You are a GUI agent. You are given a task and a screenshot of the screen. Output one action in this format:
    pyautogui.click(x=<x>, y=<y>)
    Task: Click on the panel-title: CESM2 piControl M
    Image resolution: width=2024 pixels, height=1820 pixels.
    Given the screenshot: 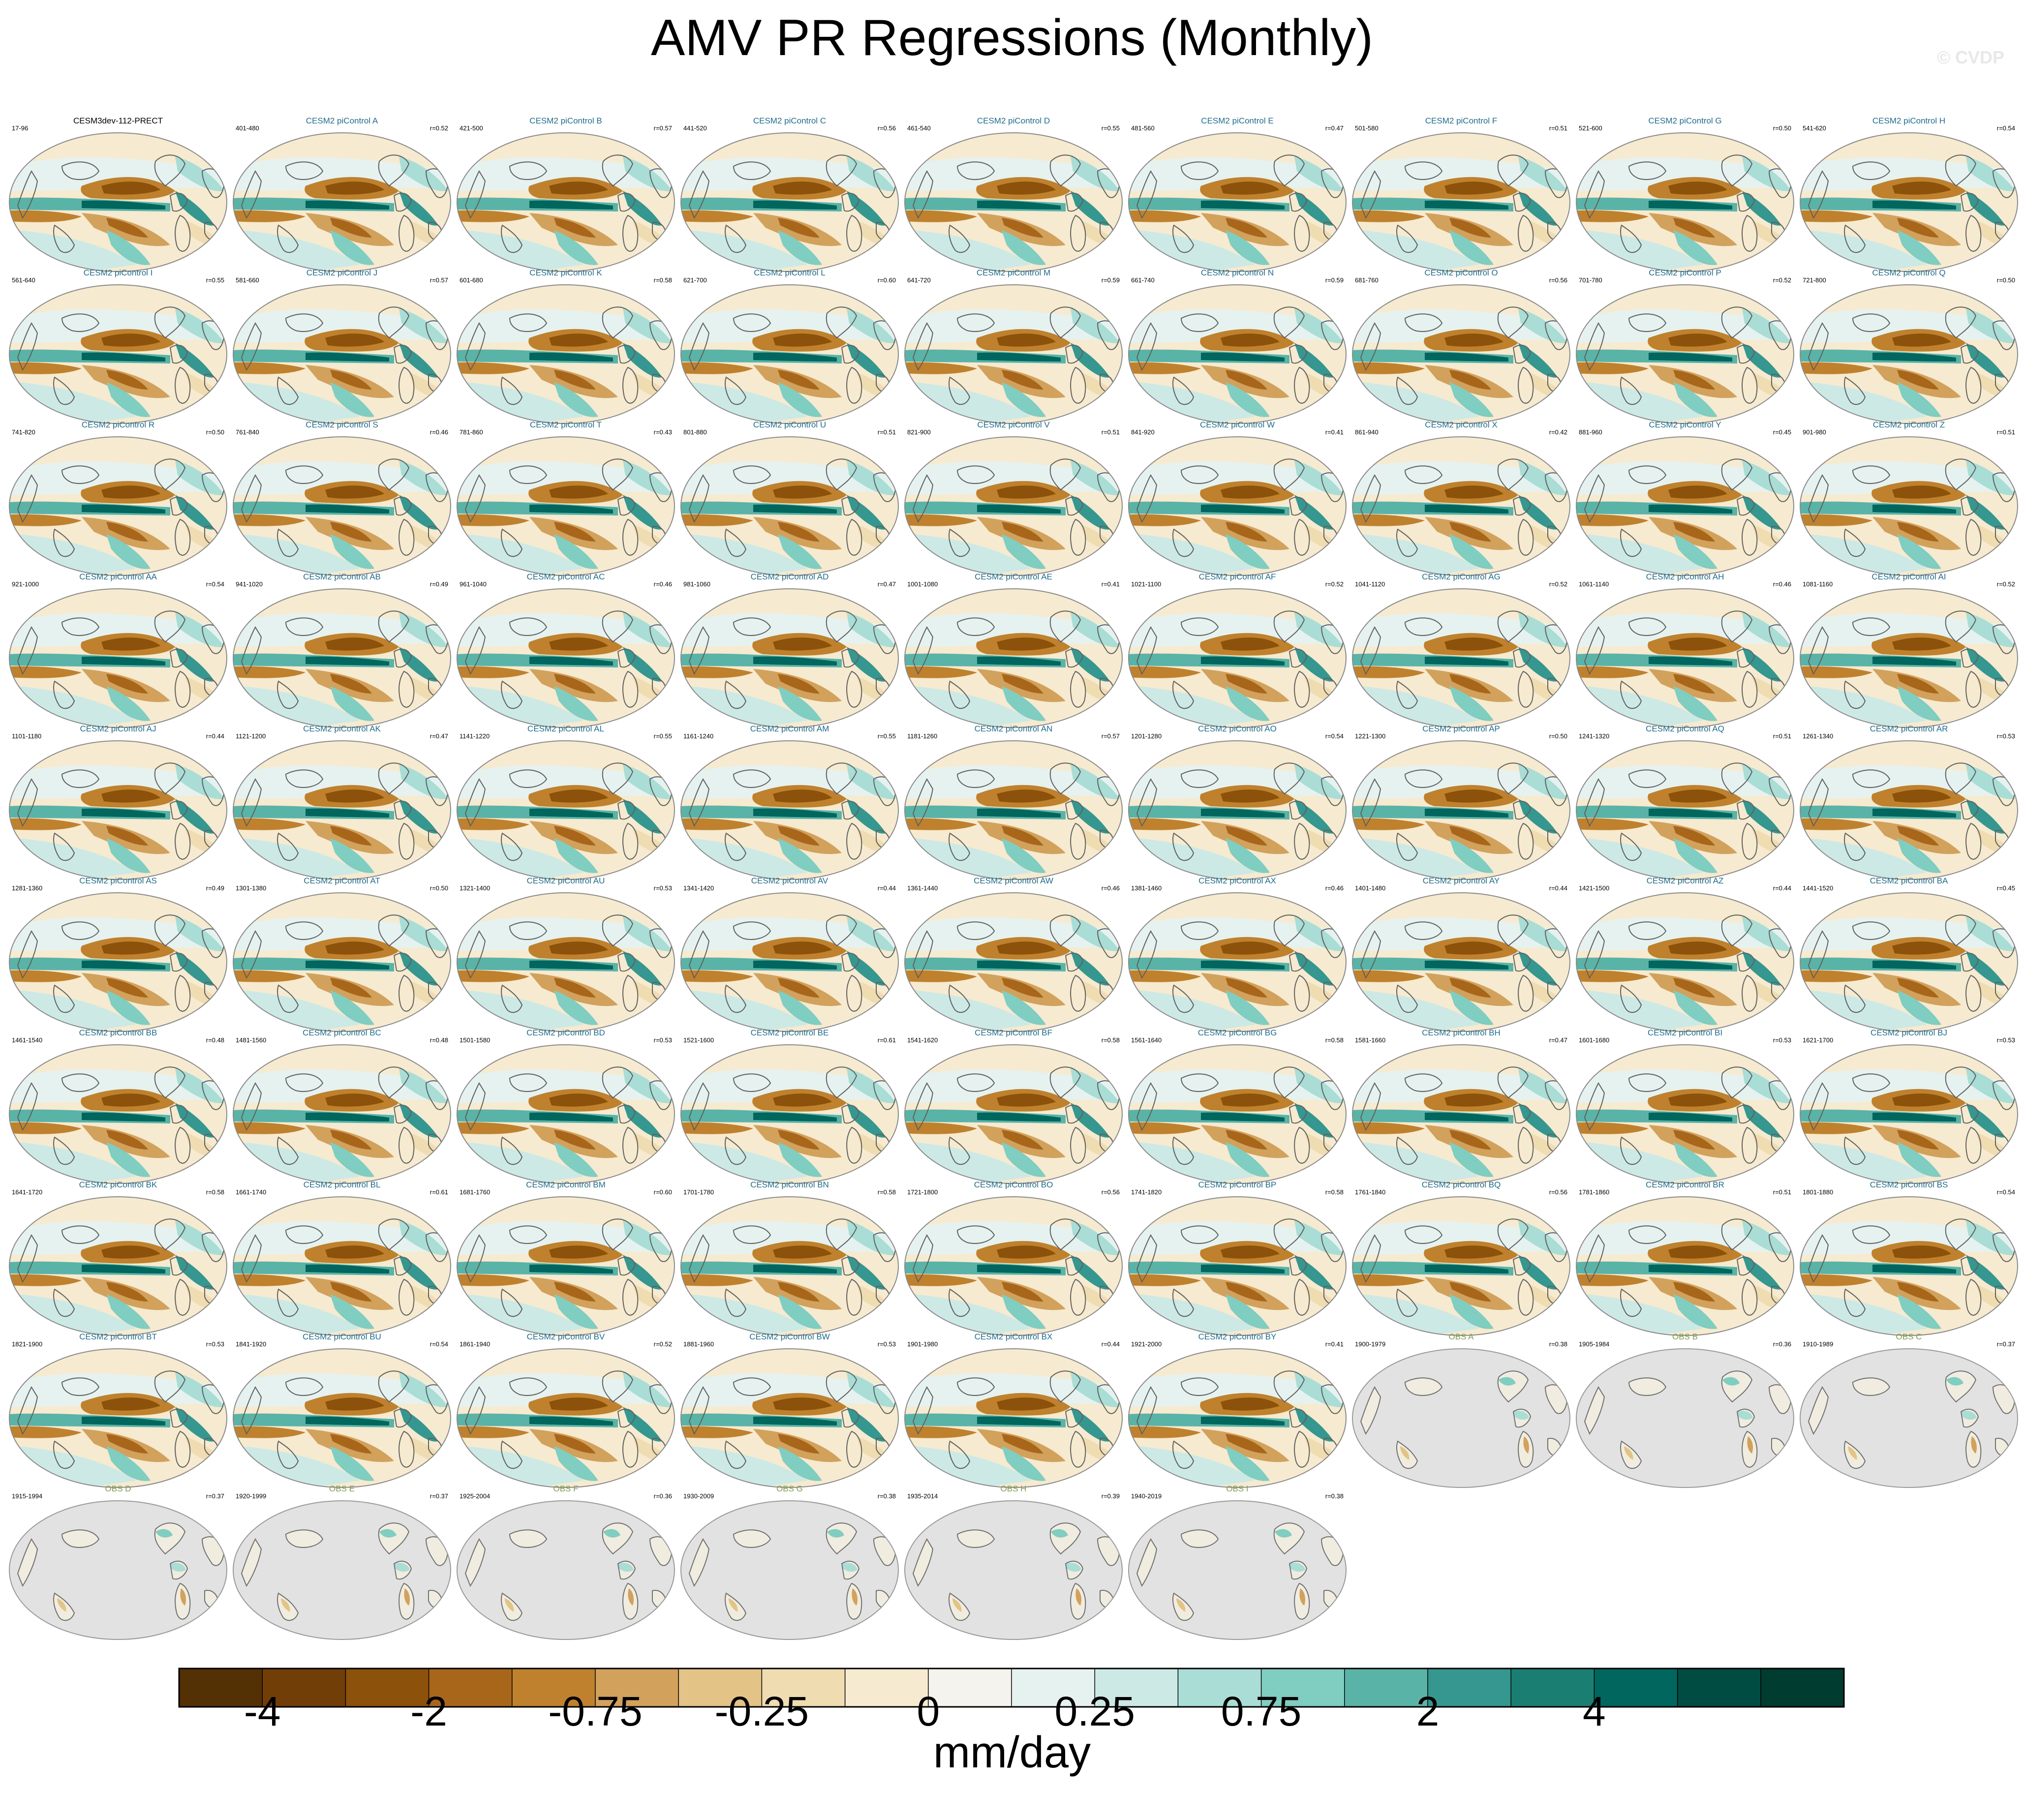 What is the action you would take?
    pyautogui.click(x=1013, y=272)
    